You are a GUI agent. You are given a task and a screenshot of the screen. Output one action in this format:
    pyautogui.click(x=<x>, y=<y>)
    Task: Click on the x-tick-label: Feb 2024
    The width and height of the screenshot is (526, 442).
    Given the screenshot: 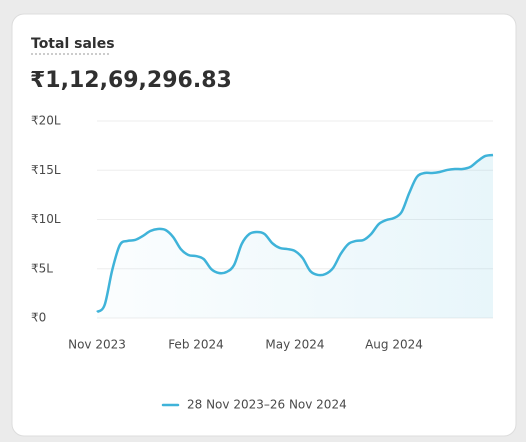 What is the action you would take?
    pyautogui.click(x=196, y=345)
    